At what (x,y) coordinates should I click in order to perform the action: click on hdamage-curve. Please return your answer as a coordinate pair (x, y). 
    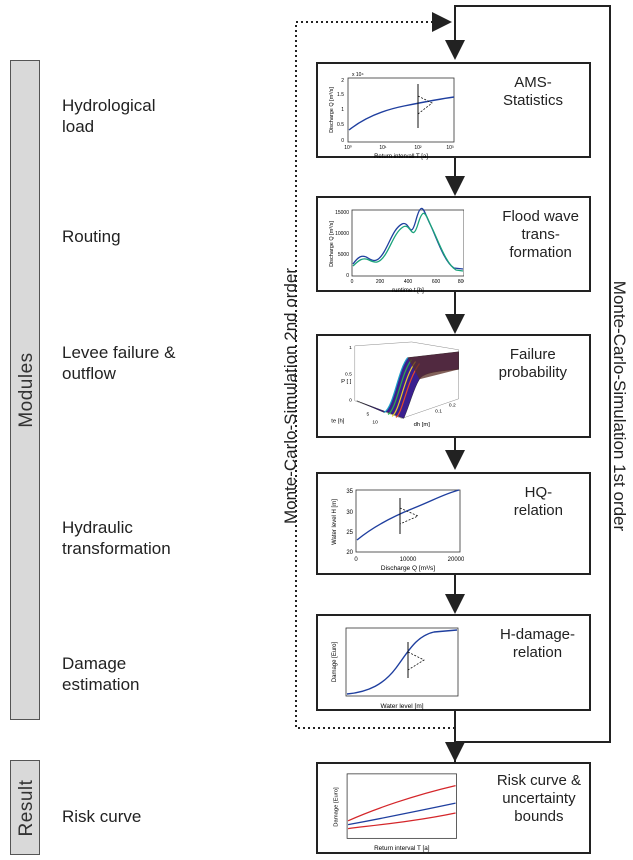
    Looking at the image, I should click on (402, 662).